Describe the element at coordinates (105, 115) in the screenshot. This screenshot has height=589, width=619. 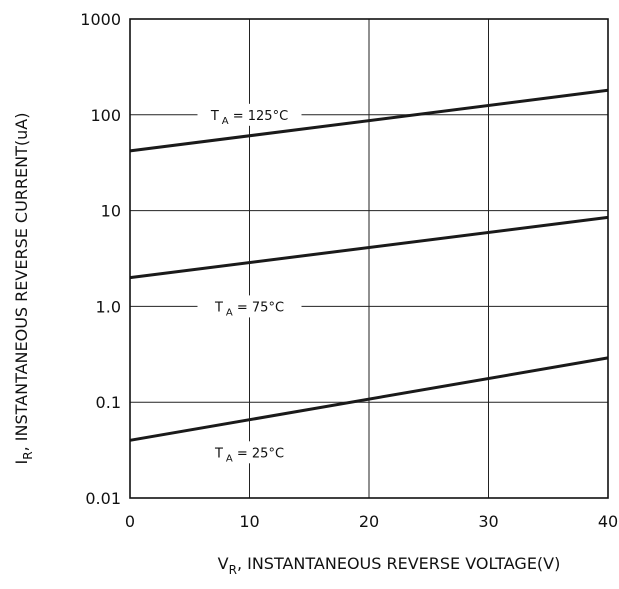
I see `y-tick-label: 100` at that location.